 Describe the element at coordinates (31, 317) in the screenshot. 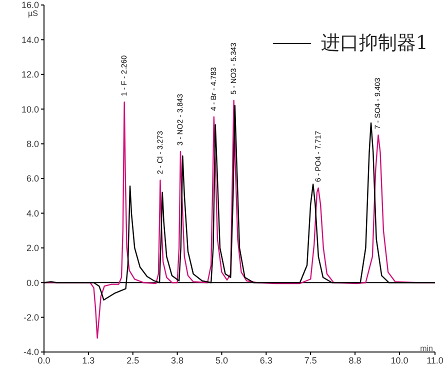

I see `y-tick-label: -2.0` at that location.